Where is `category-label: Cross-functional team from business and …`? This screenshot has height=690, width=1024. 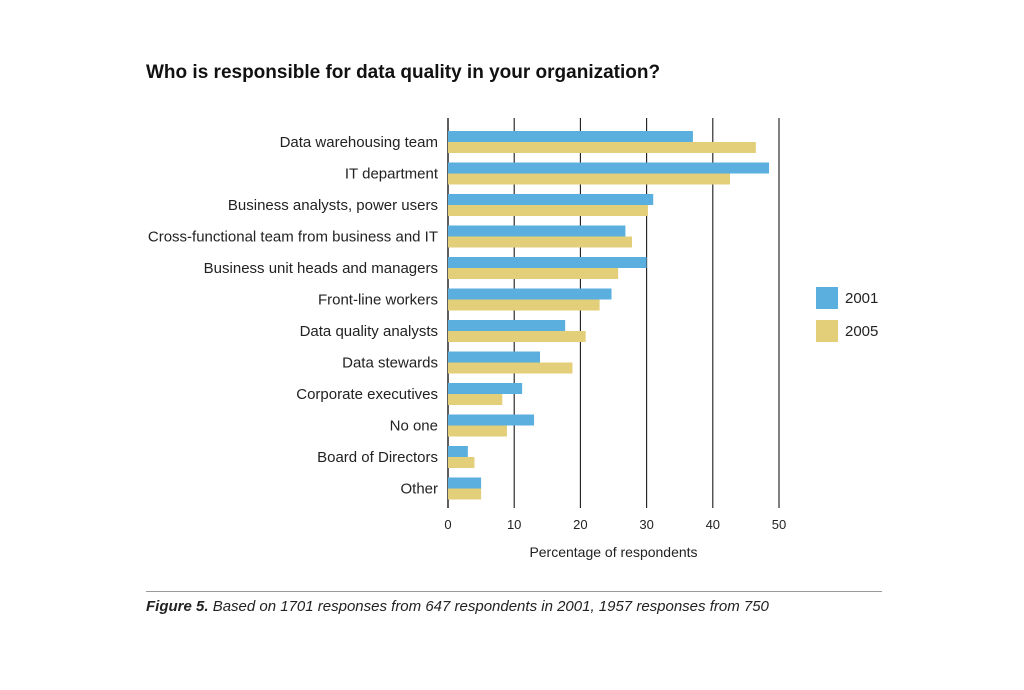 category-label: Cross-functional team from business and … is located at coordinates (293, 237).